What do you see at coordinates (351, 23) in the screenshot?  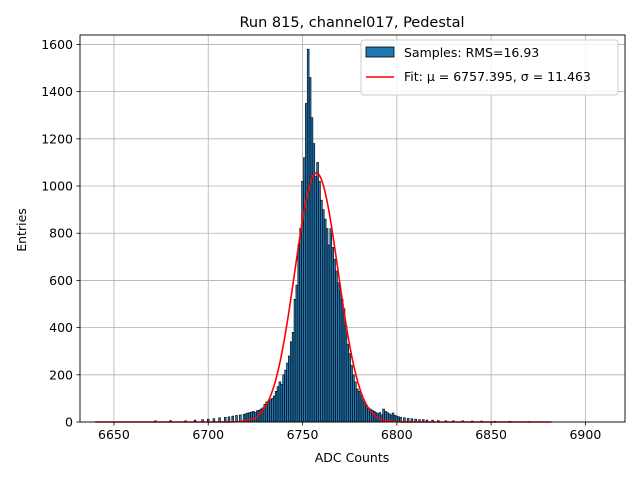 I see `chart-title: Run 815, channel017, Pedestal` at bounding box center [351, 23].